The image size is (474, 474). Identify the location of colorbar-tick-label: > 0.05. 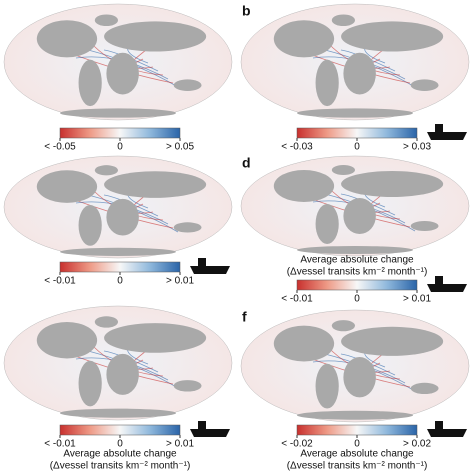
(180, 147).